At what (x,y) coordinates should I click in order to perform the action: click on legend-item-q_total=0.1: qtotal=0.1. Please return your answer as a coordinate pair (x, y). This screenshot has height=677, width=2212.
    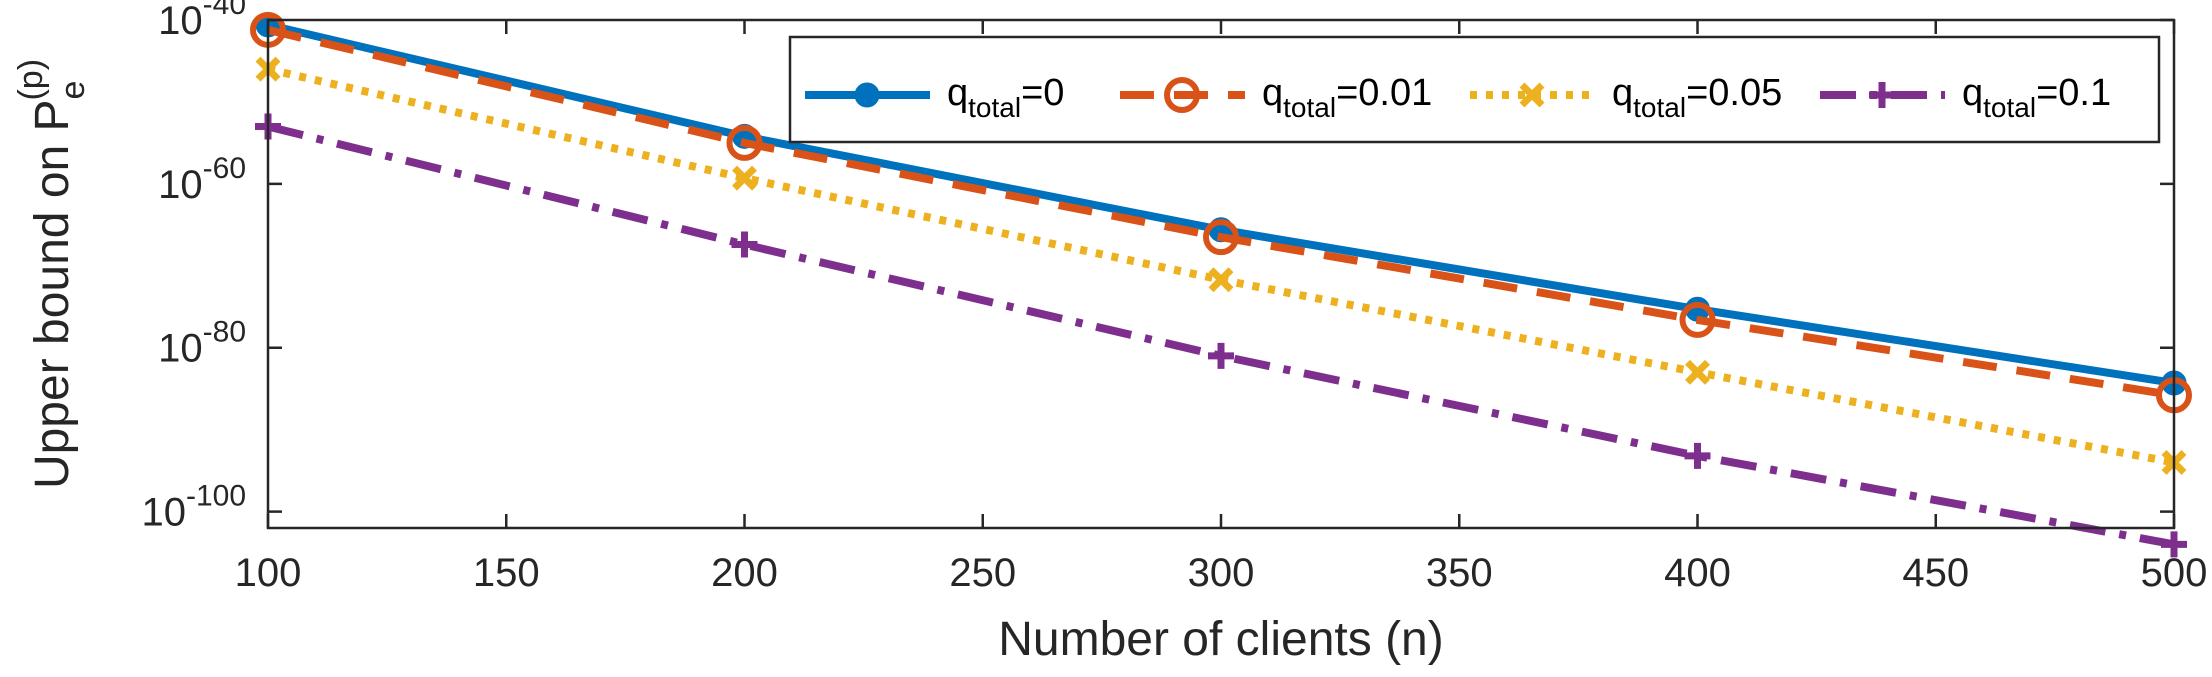
    Looking at the image, I should click on (1965, 97).